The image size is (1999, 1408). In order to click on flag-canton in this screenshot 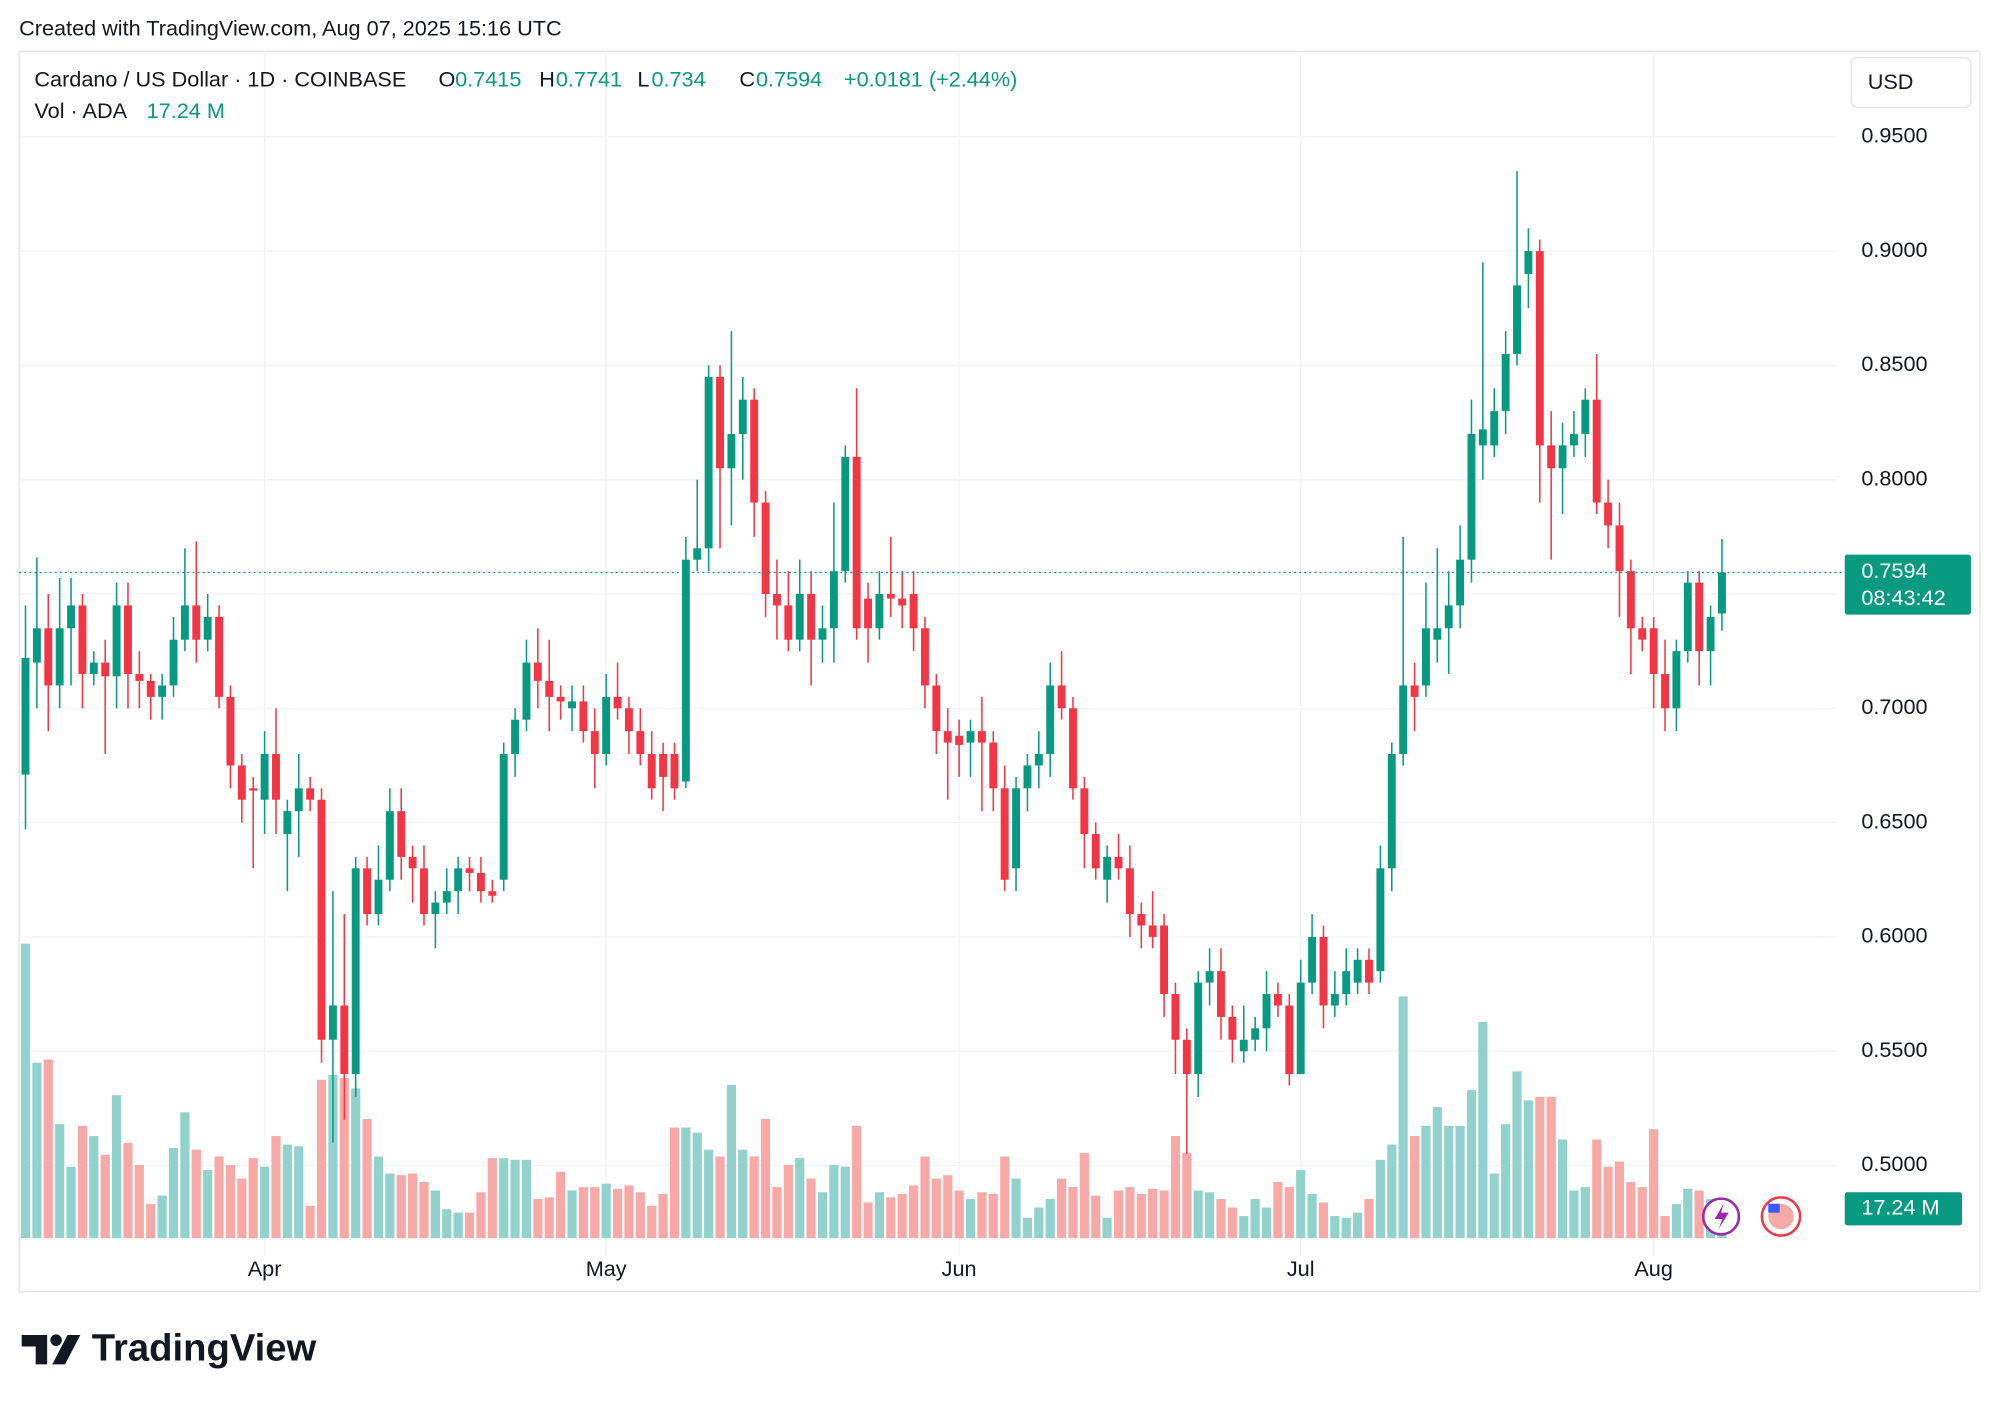, I will do `click(1774, 1208)`.